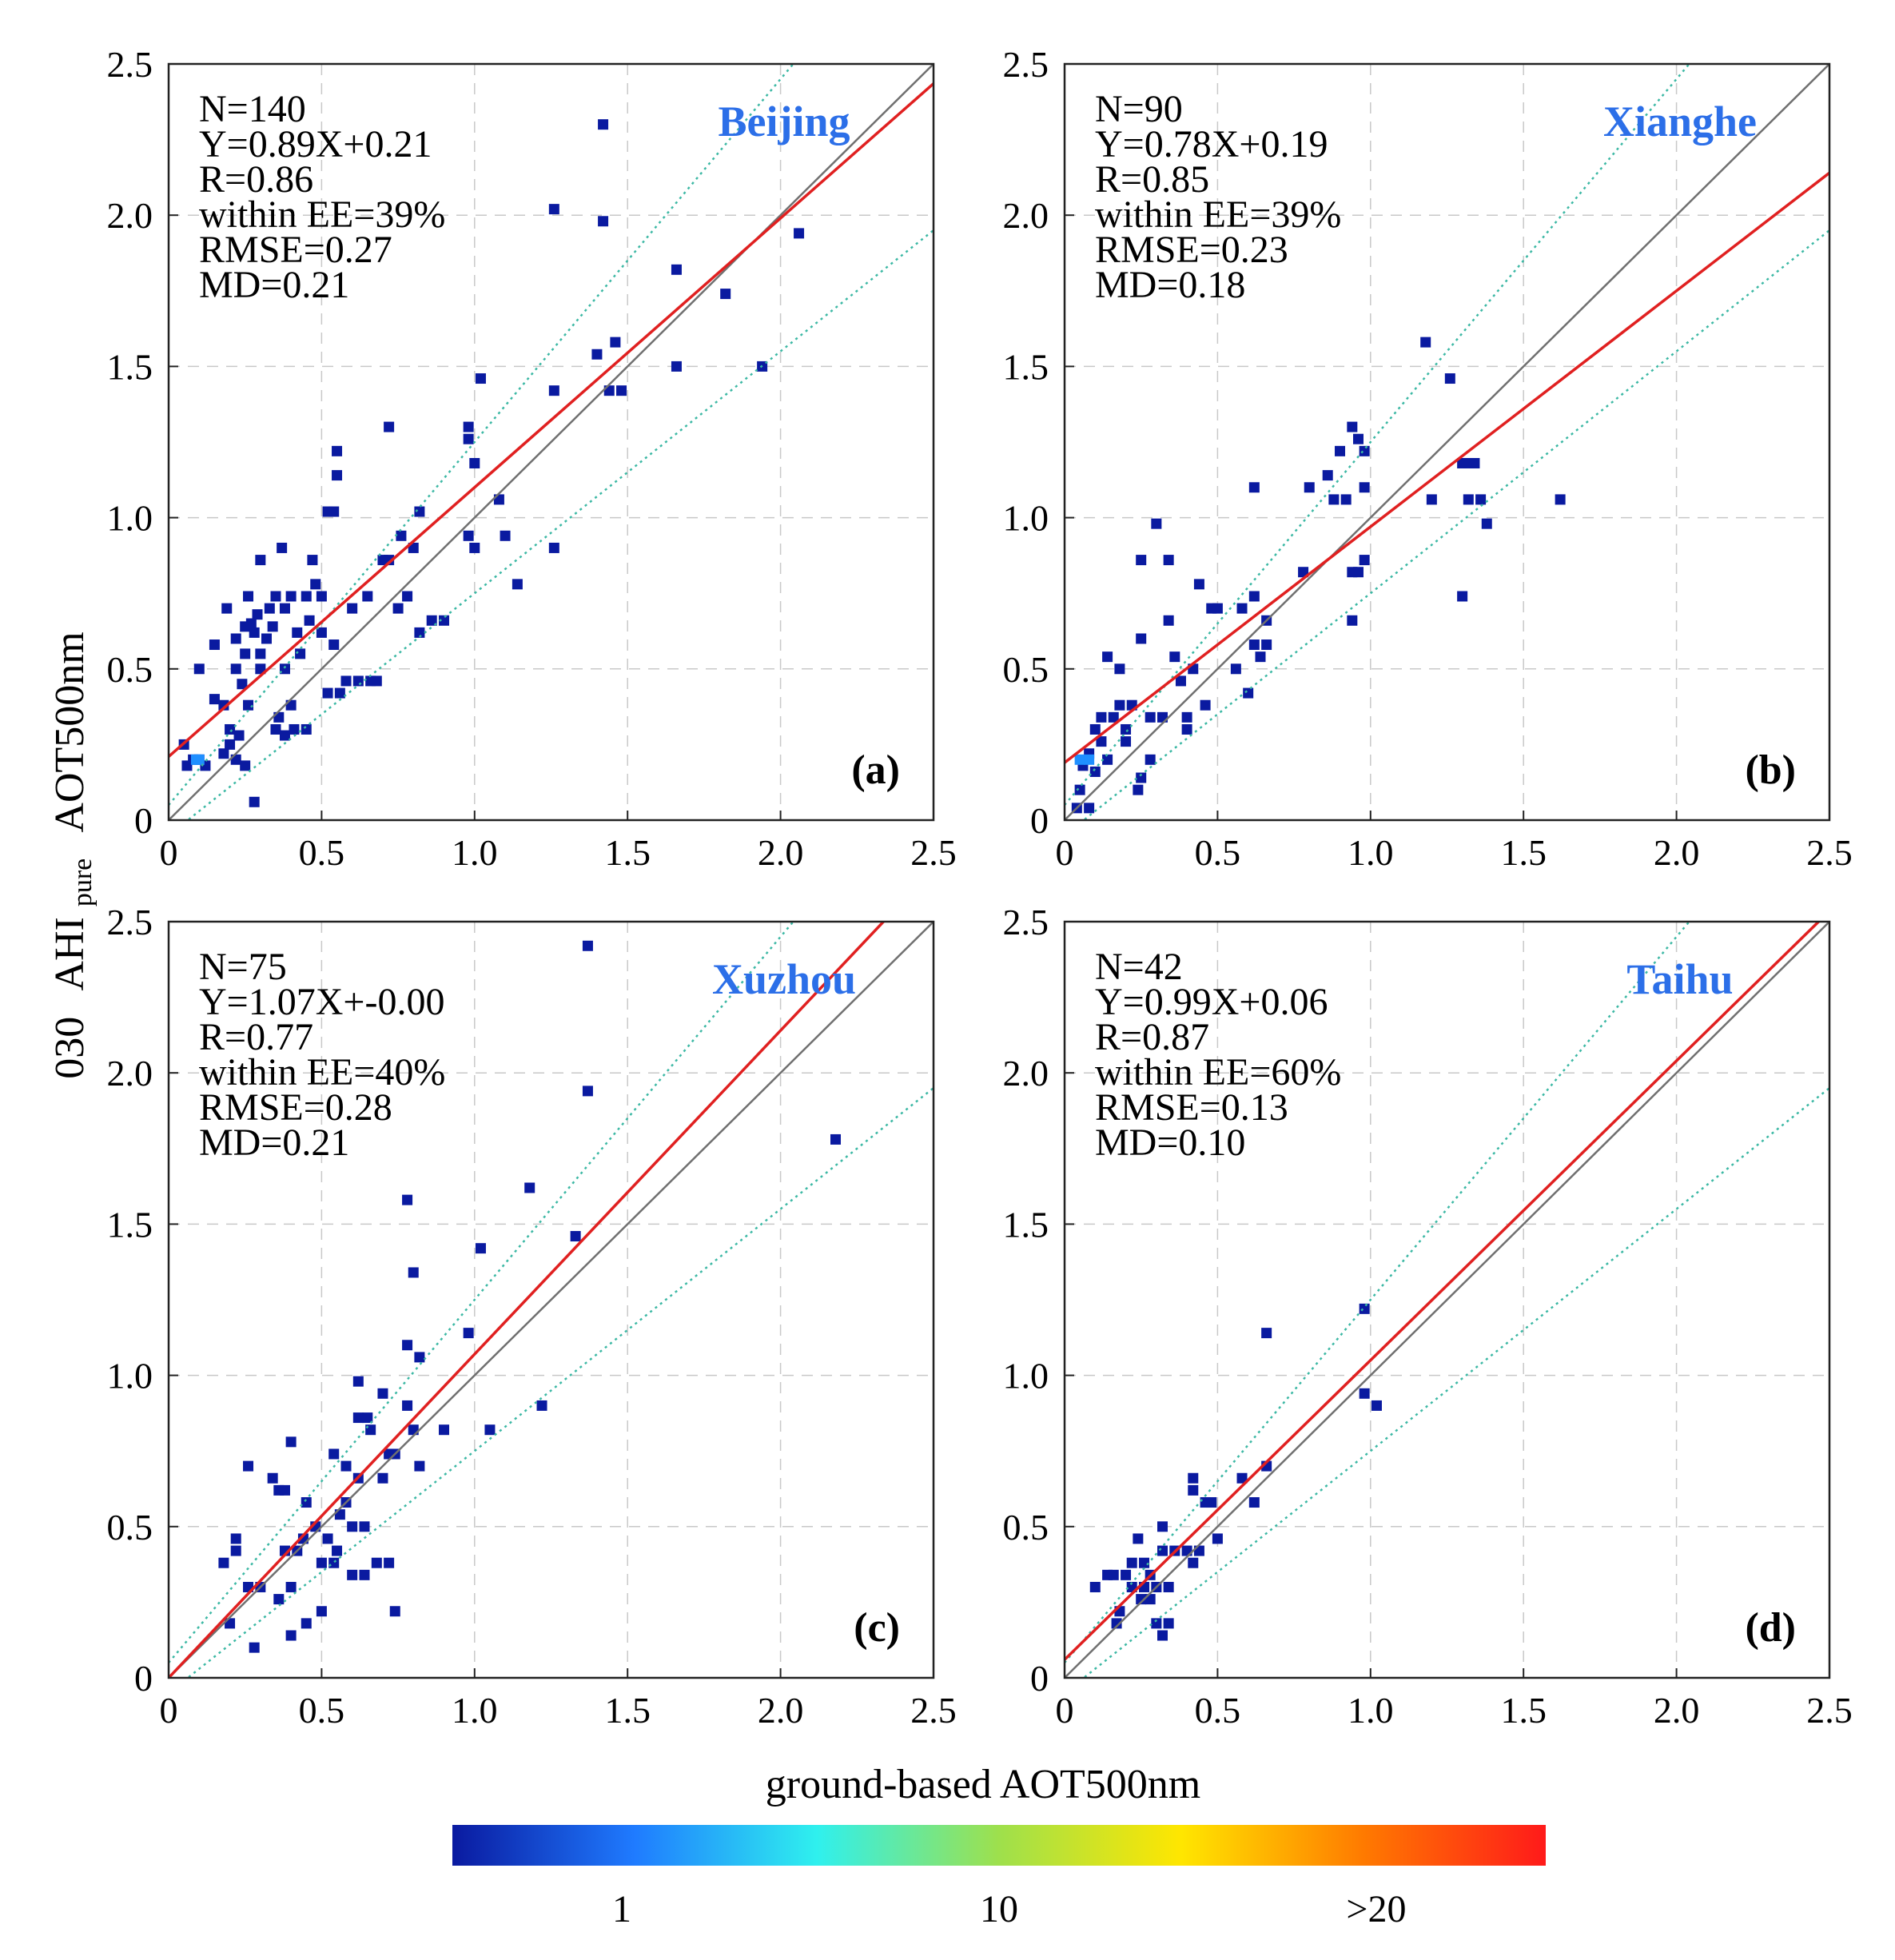 The image size is (1895, 1960). What do you see at coordinates (315, 144) in the screenshot?
I see `stat-line: Y=0.89X+0.21` at bounding box center [315, 144].